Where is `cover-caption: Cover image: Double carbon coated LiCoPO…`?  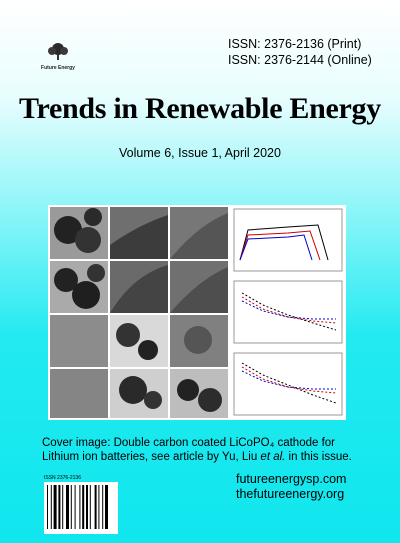
cover-caption: Cover image: Double carbon coated LiCoPO… is located at coordinates (202, 450).